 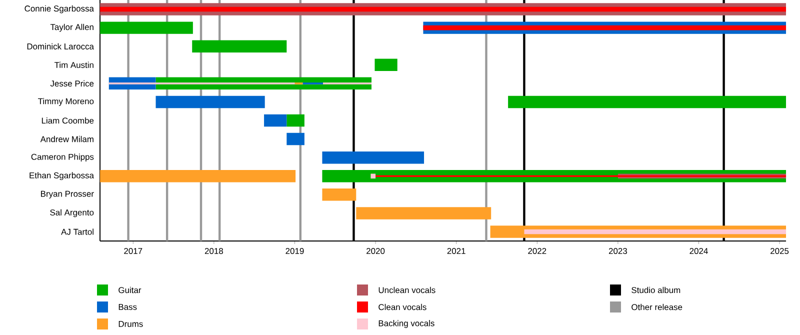 What do you see at coordinates (72, 28) in the screenshot?
I see `y-tick-label: Taylor Allen` at bounding box center [72, 28].